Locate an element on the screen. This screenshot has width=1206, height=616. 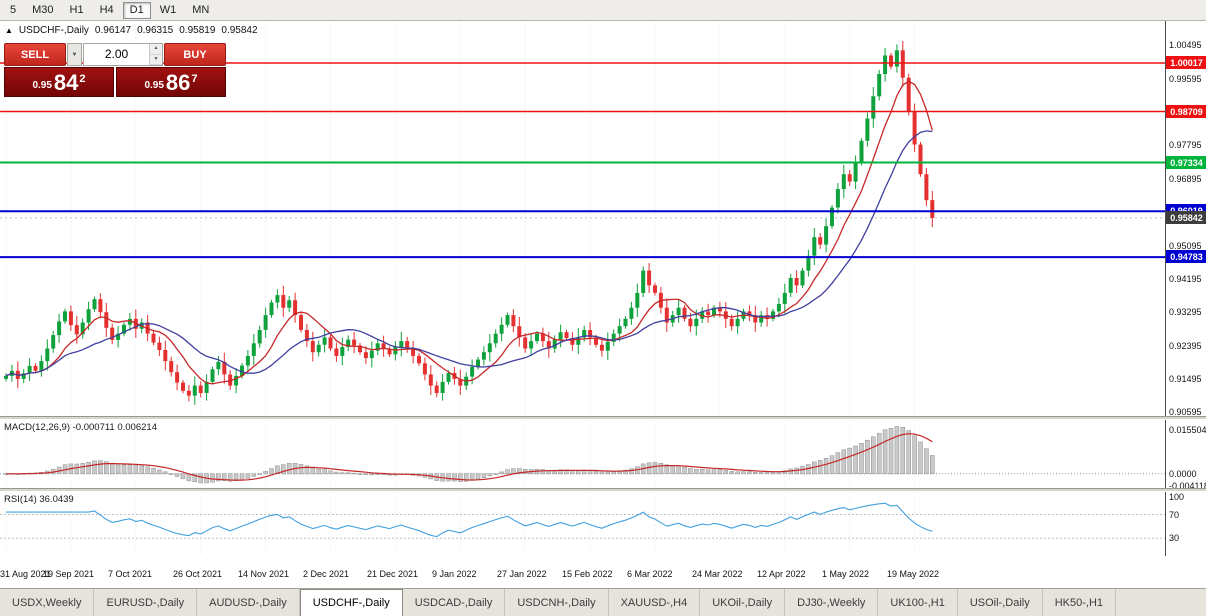
chart-tab-xauusd: XAUUSD-,H4 is located at coordinates (655, 602).